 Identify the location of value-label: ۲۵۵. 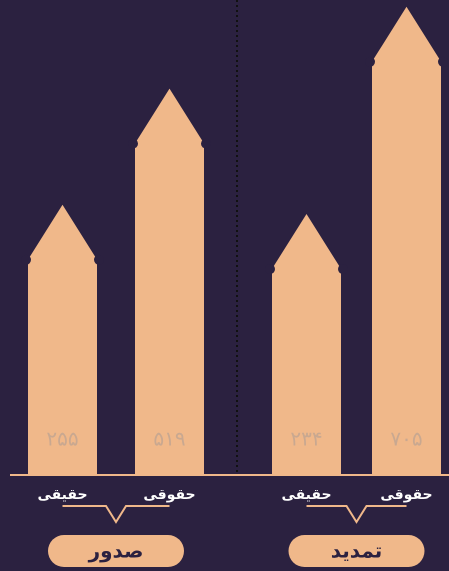
(62, 439).